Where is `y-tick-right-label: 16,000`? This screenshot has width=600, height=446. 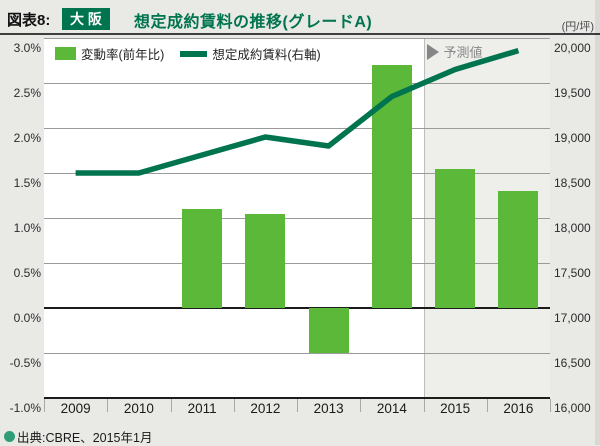 y-tick-right-label: 16,000 is located at coordinates (572, 408).